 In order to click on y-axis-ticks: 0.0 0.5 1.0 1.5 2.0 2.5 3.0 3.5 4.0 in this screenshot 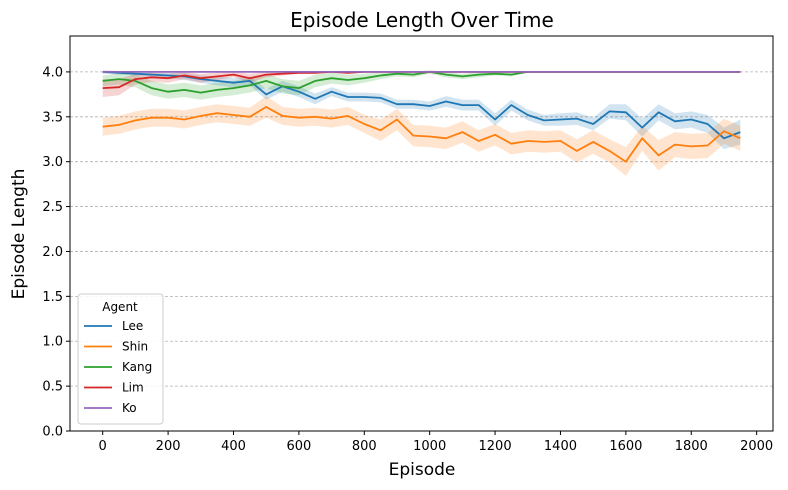, I will do `click(56, 252)`.